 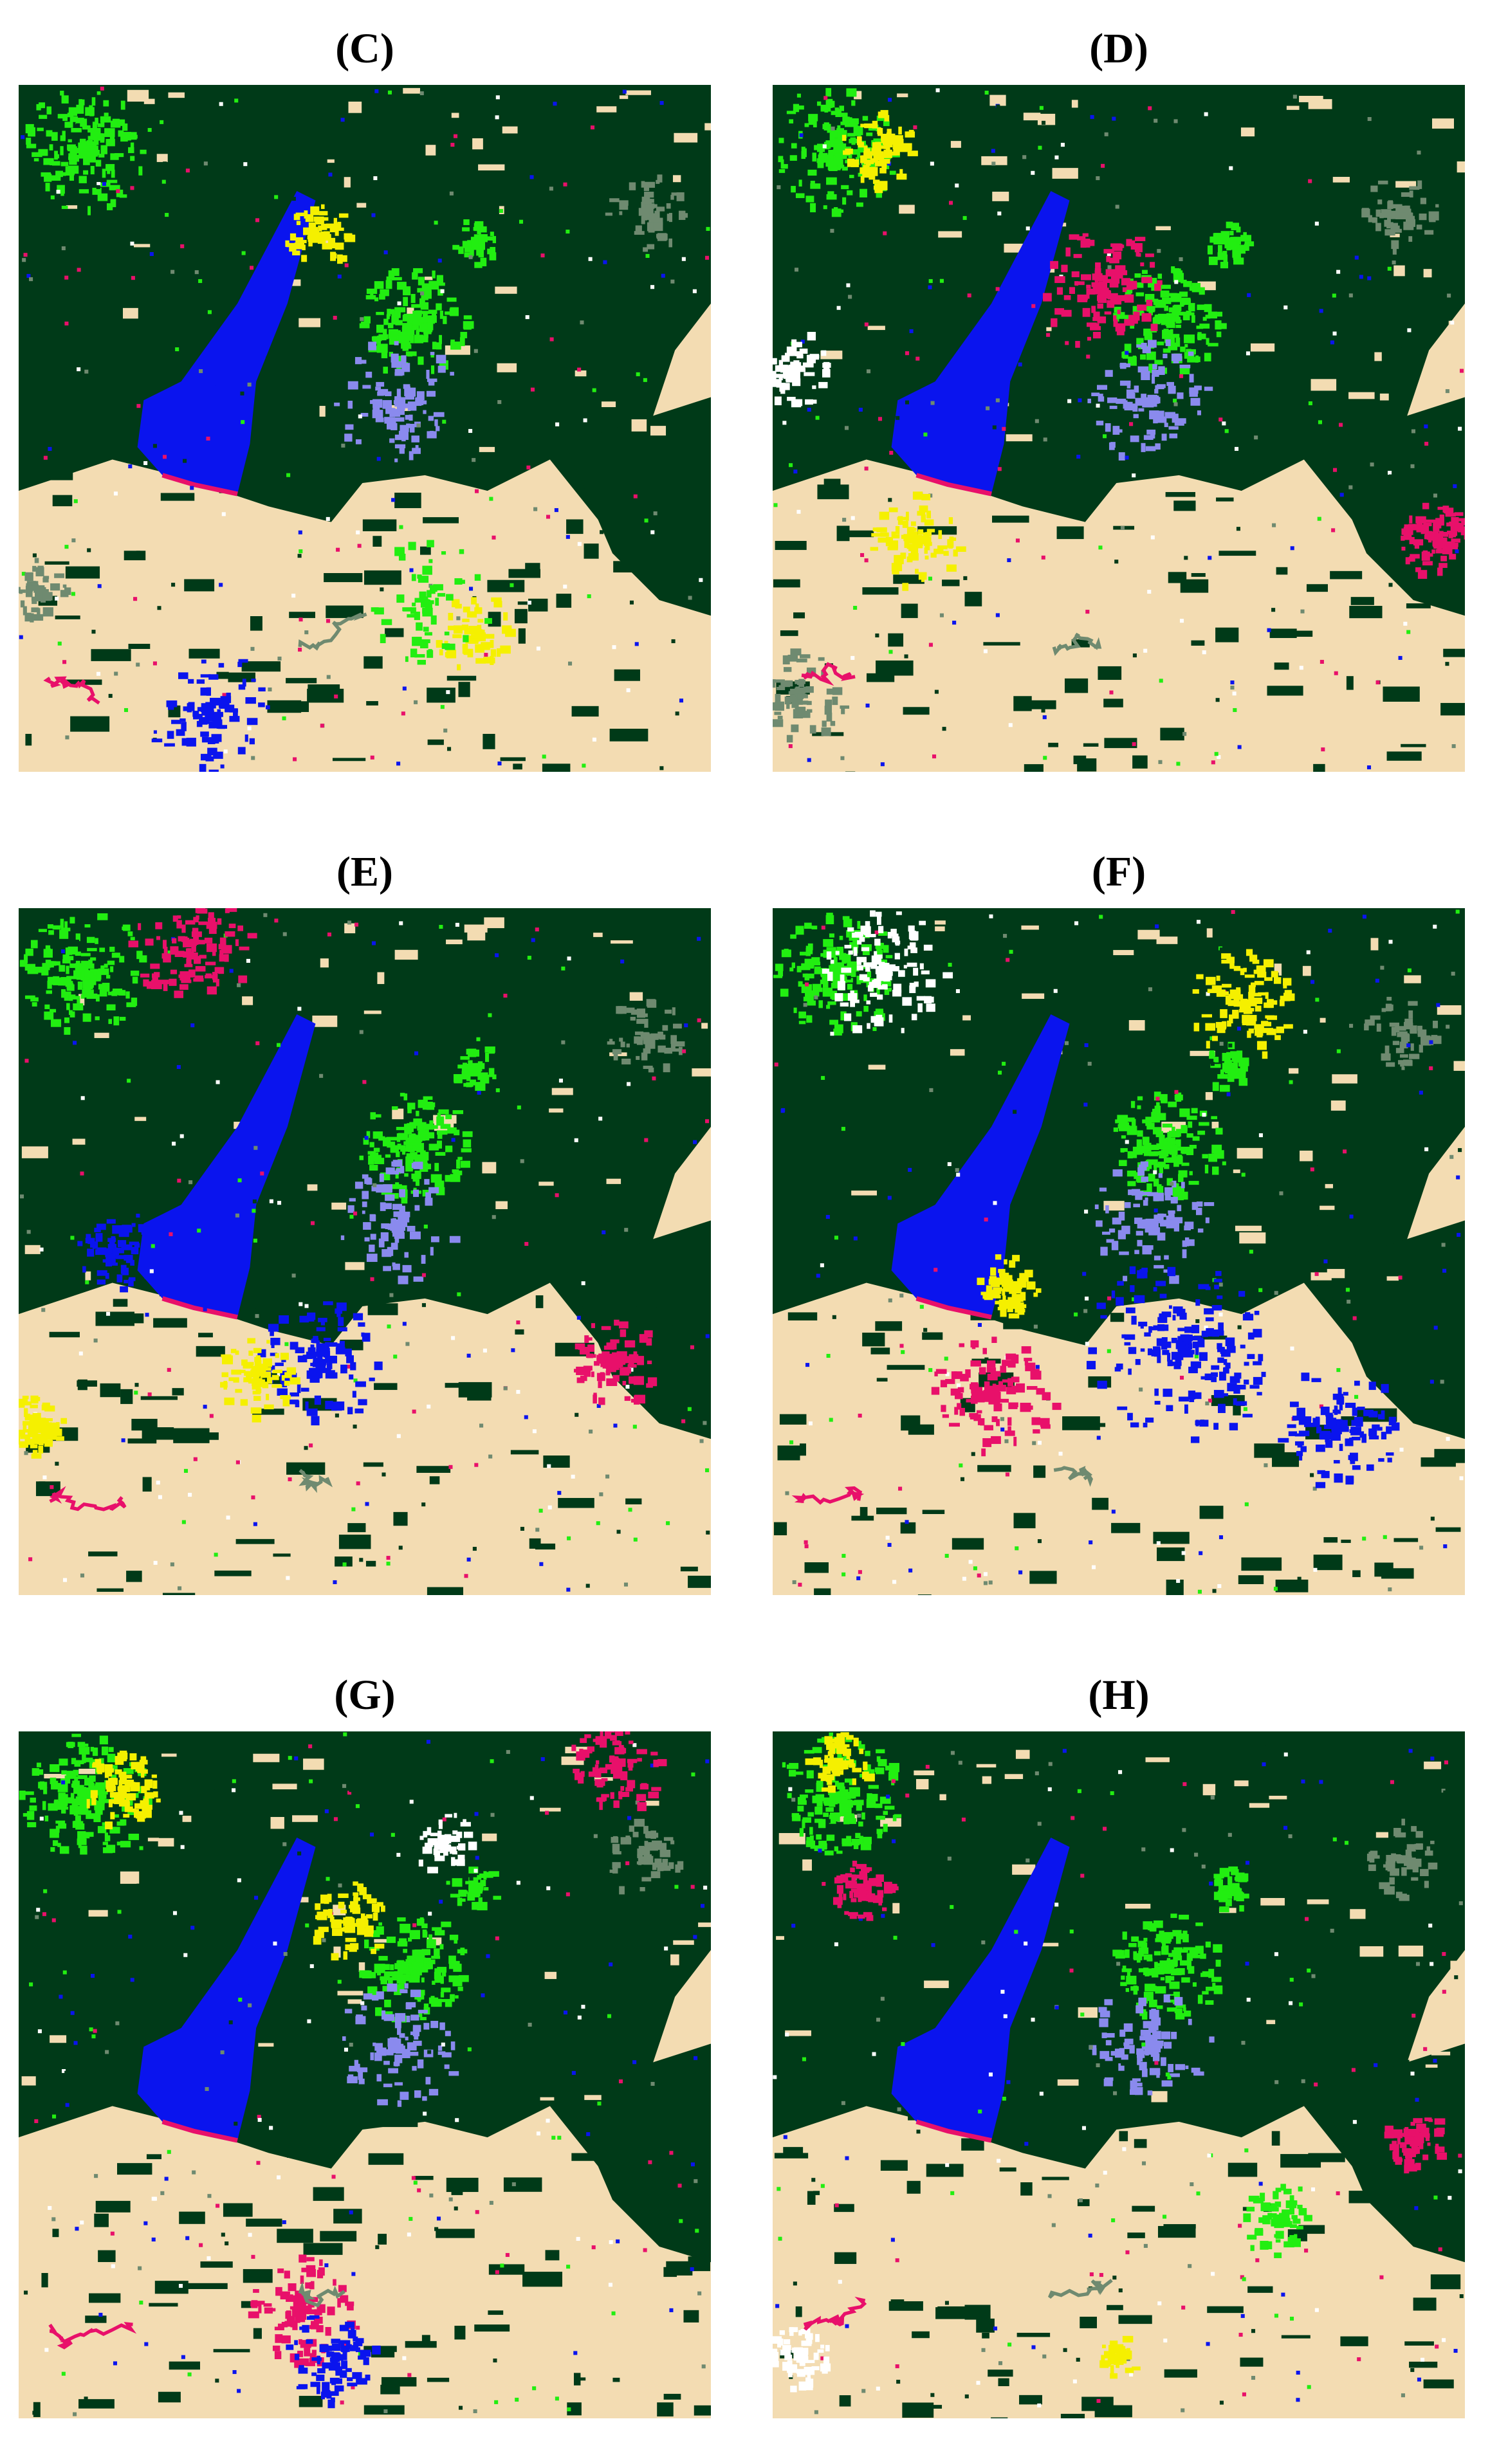 I want to click on map-panel: (E), so click(x=365, y=1212).